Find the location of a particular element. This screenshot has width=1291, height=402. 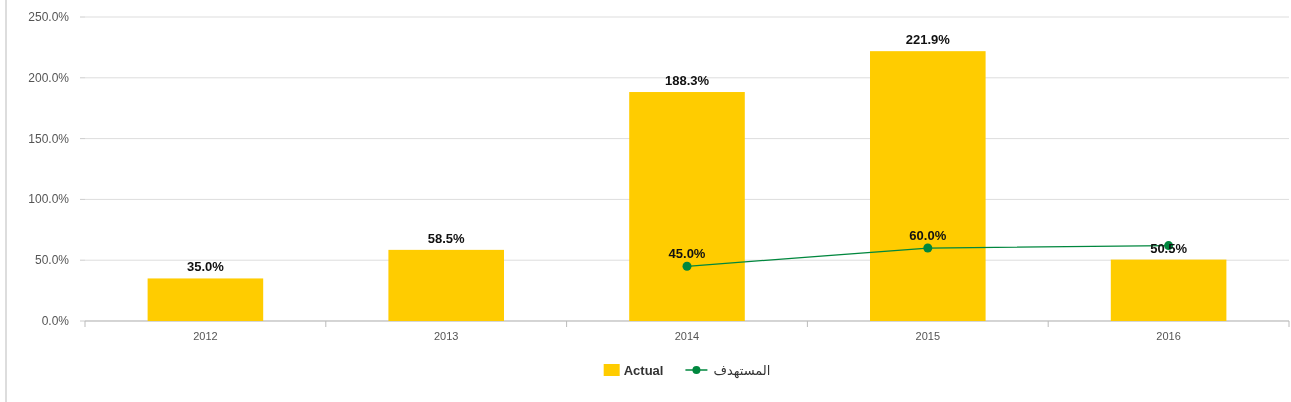

data-label: 60.0% is located at coordinates (928, 236).